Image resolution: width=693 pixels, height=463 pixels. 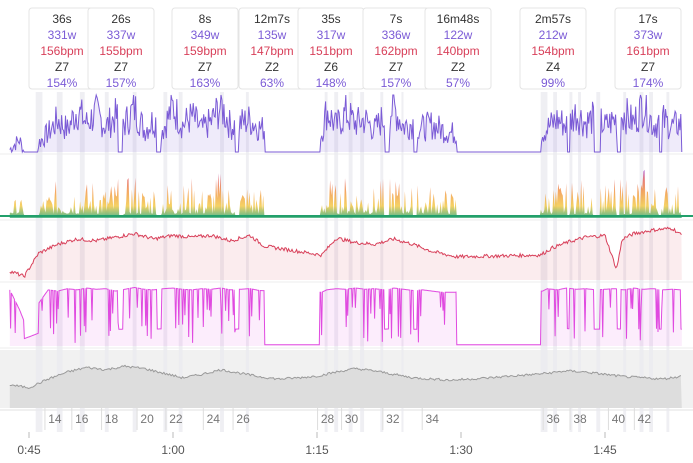 What do you see at coordinates (61, 51) in the screenshot?
I see `interval-hr: 156bpm` at bounding box center [61, 51].